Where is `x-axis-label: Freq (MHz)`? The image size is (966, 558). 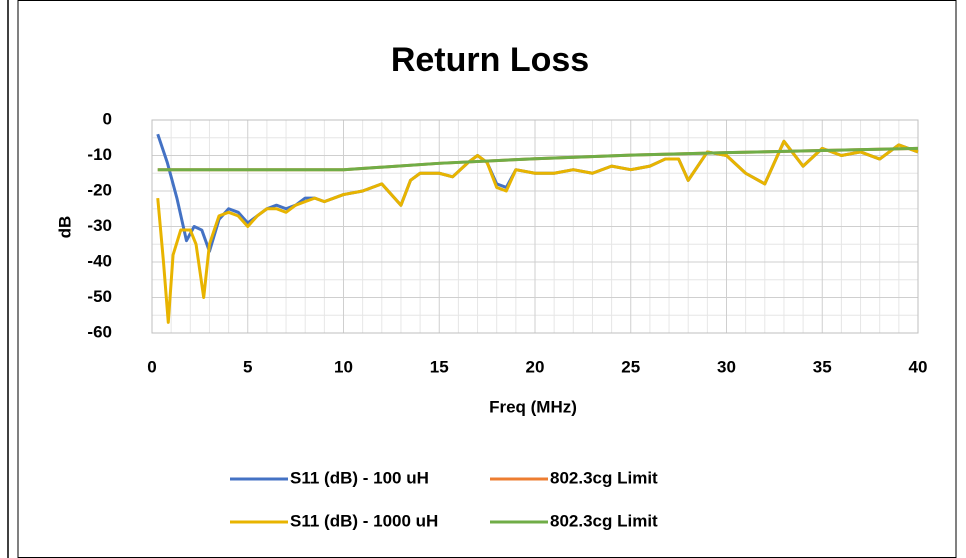
x-axis-label: Freq (MHz) is located at coordinates (533, 406).